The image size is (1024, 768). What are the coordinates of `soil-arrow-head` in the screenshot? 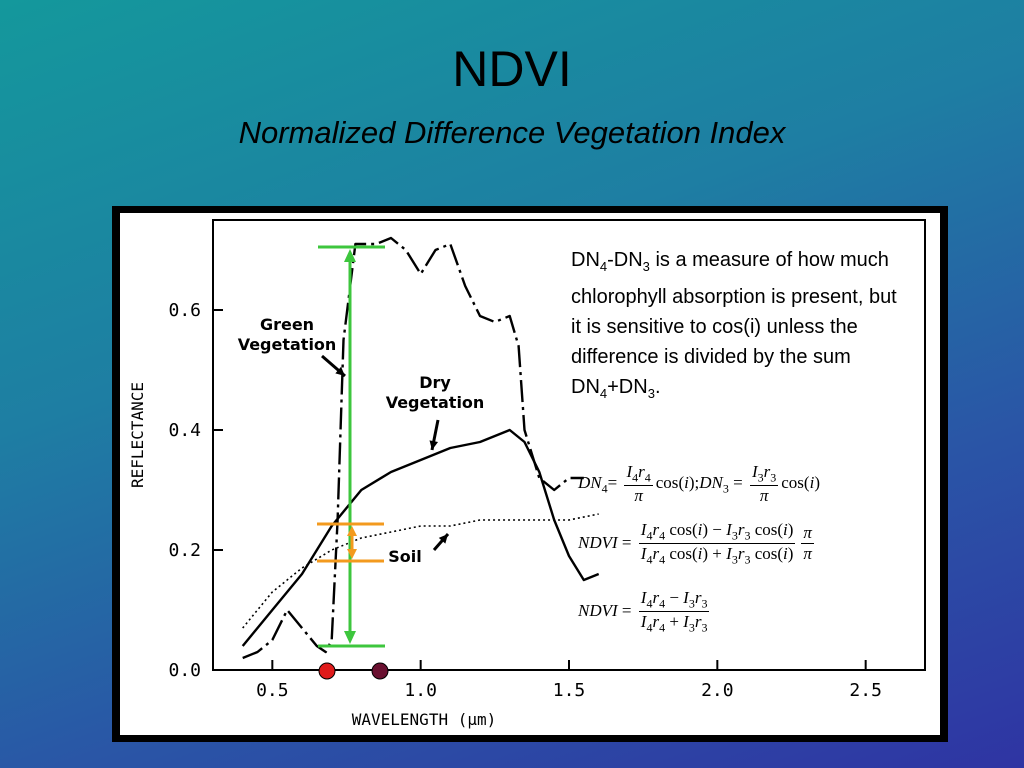 It's located at (443, 539).